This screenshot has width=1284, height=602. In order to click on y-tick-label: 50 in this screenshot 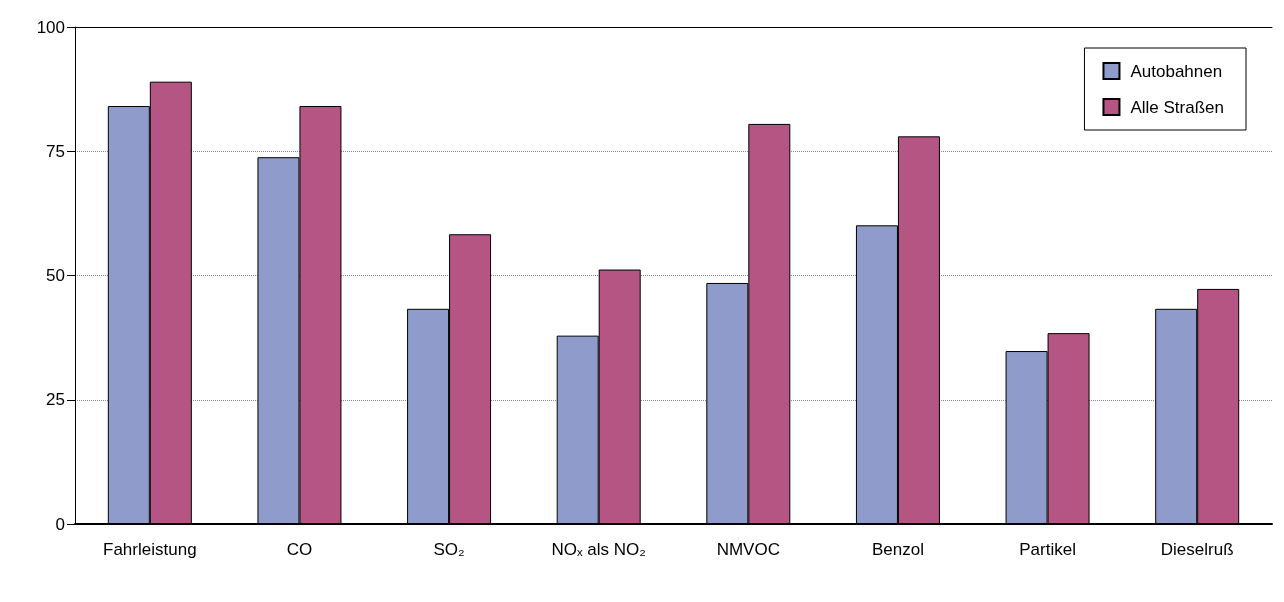, I will do `click(55, 275)`.